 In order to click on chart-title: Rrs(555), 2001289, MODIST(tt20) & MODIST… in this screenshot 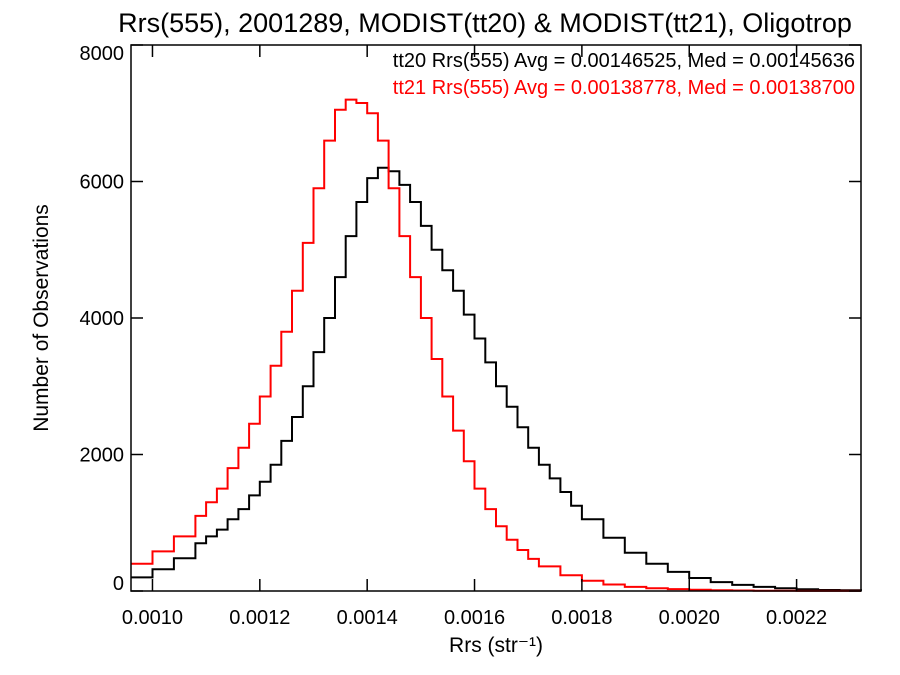, I will do `click(485, 23)`.